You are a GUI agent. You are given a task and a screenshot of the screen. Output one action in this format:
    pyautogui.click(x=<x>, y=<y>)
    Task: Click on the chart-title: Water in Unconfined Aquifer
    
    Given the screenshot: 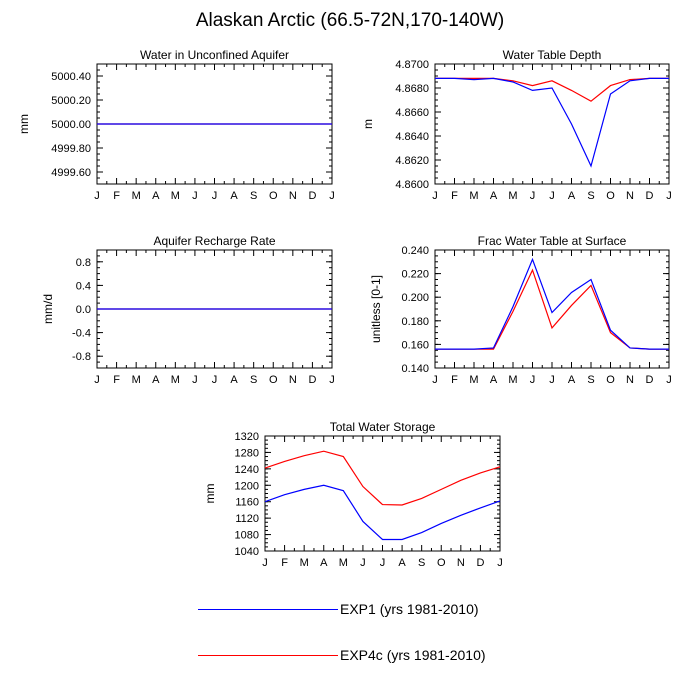 What is the action you would take?
    pyautogui.click(x=214, y=55)
    